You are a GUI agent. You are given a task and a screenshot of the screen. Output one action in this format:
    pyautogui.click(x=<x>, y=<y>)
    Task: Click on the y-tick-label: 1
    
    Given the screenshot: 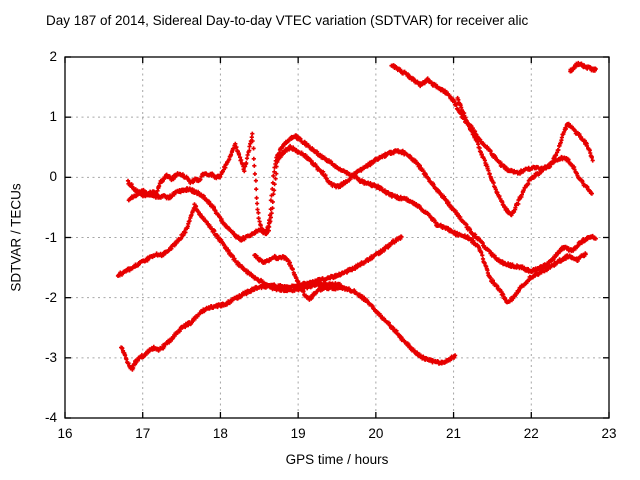 What is the action you would take?
    pyautogui.click(x=53, y=117)
    